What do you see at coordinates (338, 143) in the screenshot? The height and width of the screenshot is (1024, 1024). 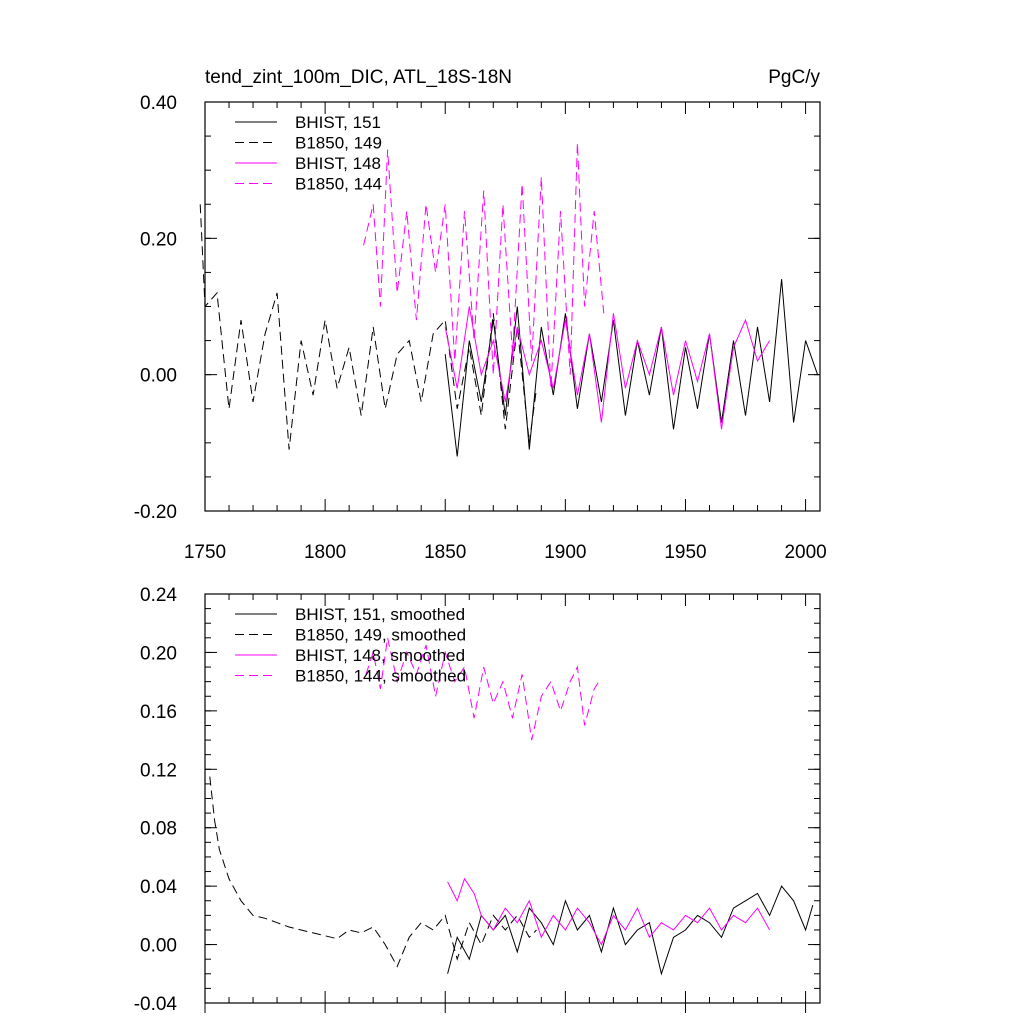 I see `legend-label: B1850, 149` at bounding box center [338, 143].